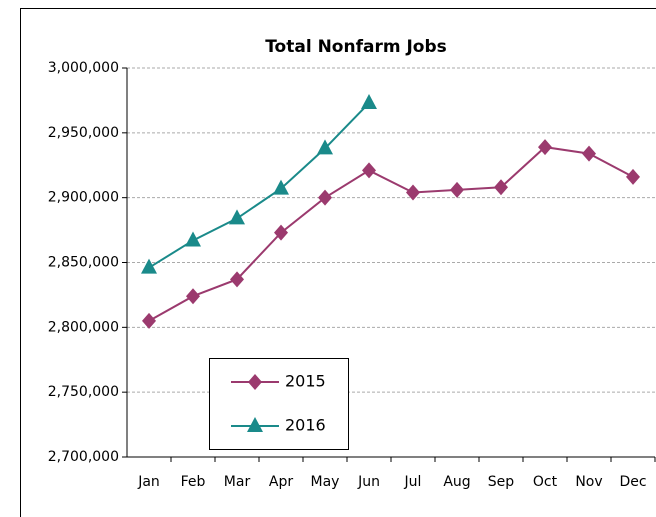 Image resolution: width=656 pixels, height=517 pixels. I want to click on x-tick-label: Sep, so click(501, 482).